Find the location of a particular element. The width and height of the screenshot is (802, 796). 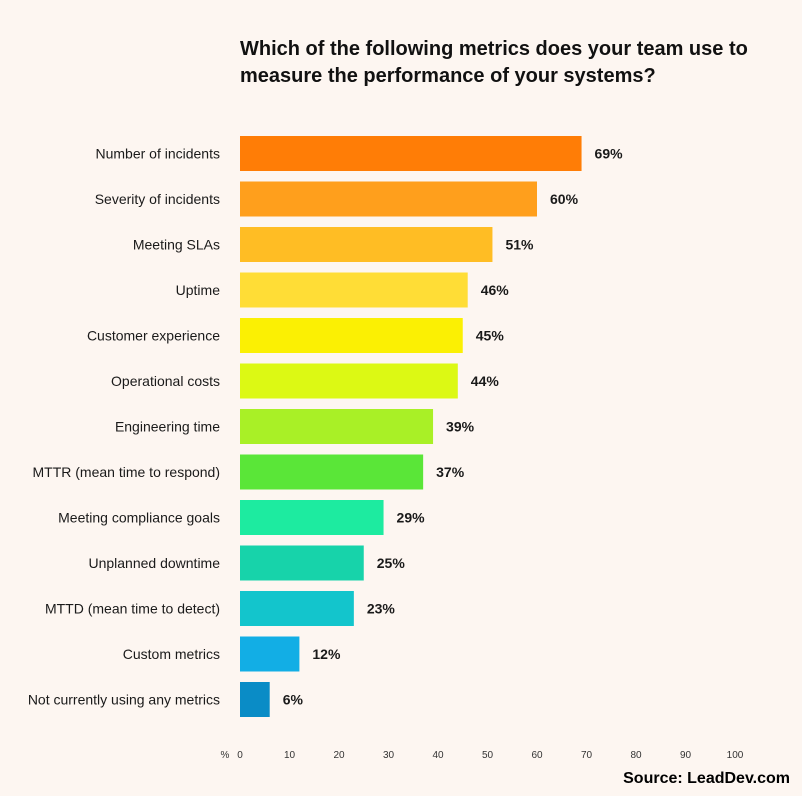

category-label: Not currently using any metrics is located at coordinates (124, 700).